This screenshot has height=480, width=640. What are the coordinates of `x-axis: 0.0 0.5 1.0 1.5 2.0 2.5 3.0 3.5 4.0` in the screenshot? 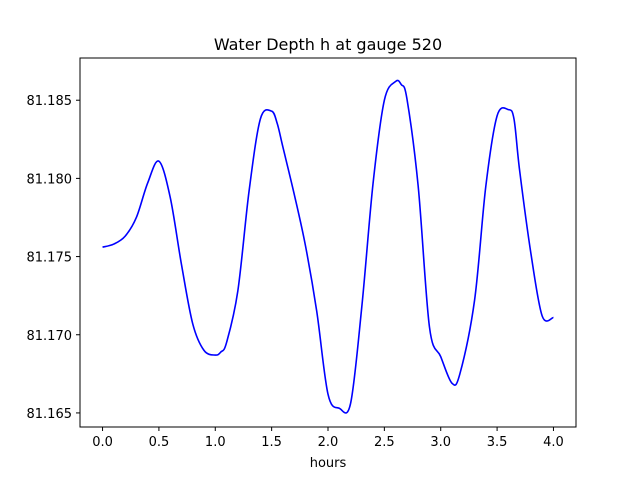 It's located at (328, 438).